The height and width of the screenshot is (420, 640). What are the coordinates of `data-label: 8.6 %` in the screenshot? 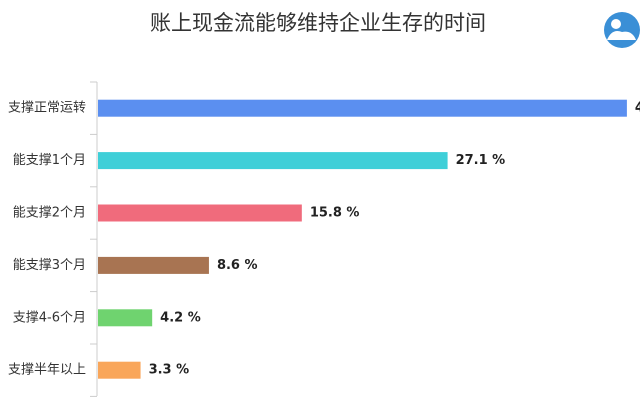 It's located at (237, 265).